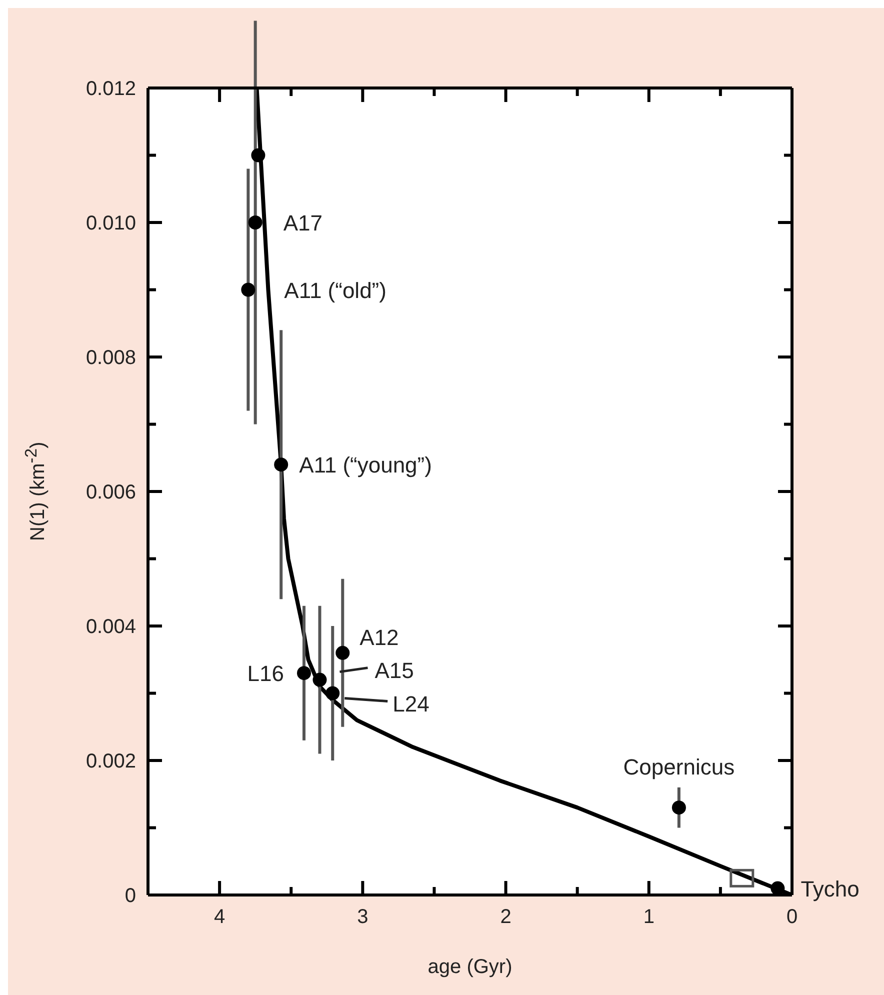 The height and width of the screenshot is (995, 884). Describe the element at coordinates (111, 493) in the screenshot. I see `y-tick-label: 0.006` at that location.